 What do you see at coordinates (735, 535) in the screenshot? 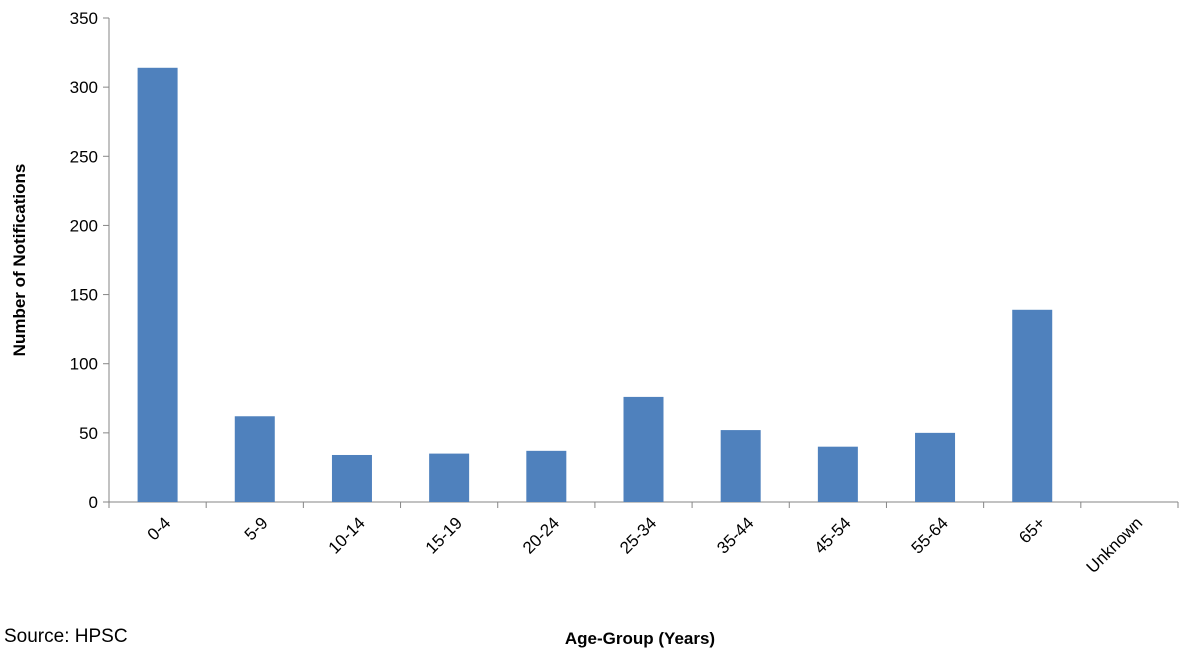
I see `x-tick-label: 35-44` at bounding box center [735, 535].